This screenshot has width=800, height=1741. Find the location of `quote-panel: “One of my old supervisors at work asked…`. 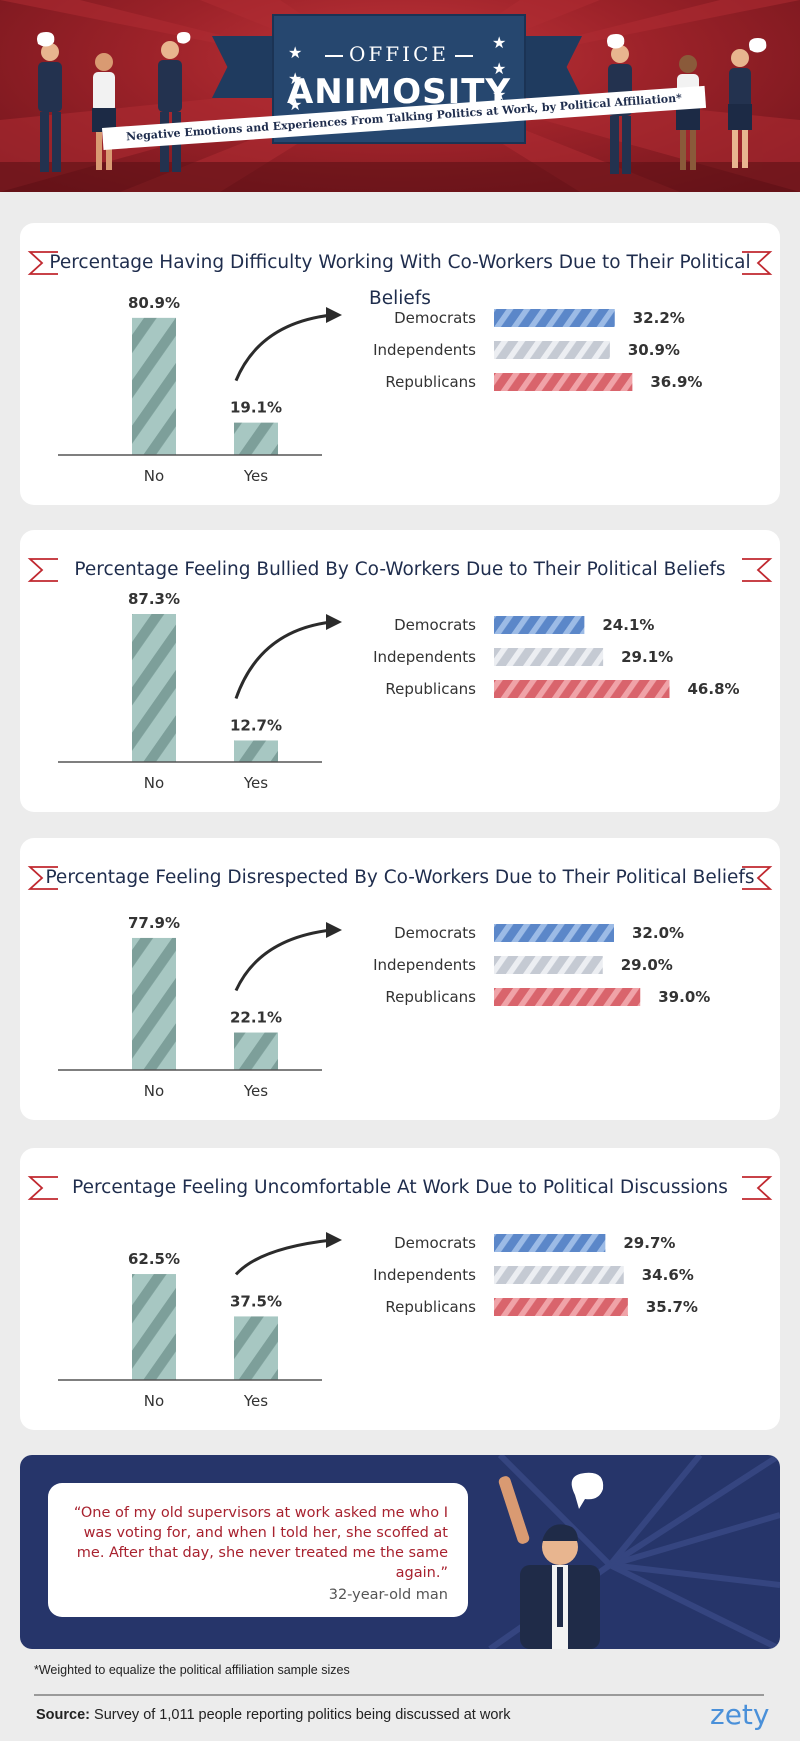

quote-panel: “One of my old supervisors at work asked… is located at coordinates (400, 1552).